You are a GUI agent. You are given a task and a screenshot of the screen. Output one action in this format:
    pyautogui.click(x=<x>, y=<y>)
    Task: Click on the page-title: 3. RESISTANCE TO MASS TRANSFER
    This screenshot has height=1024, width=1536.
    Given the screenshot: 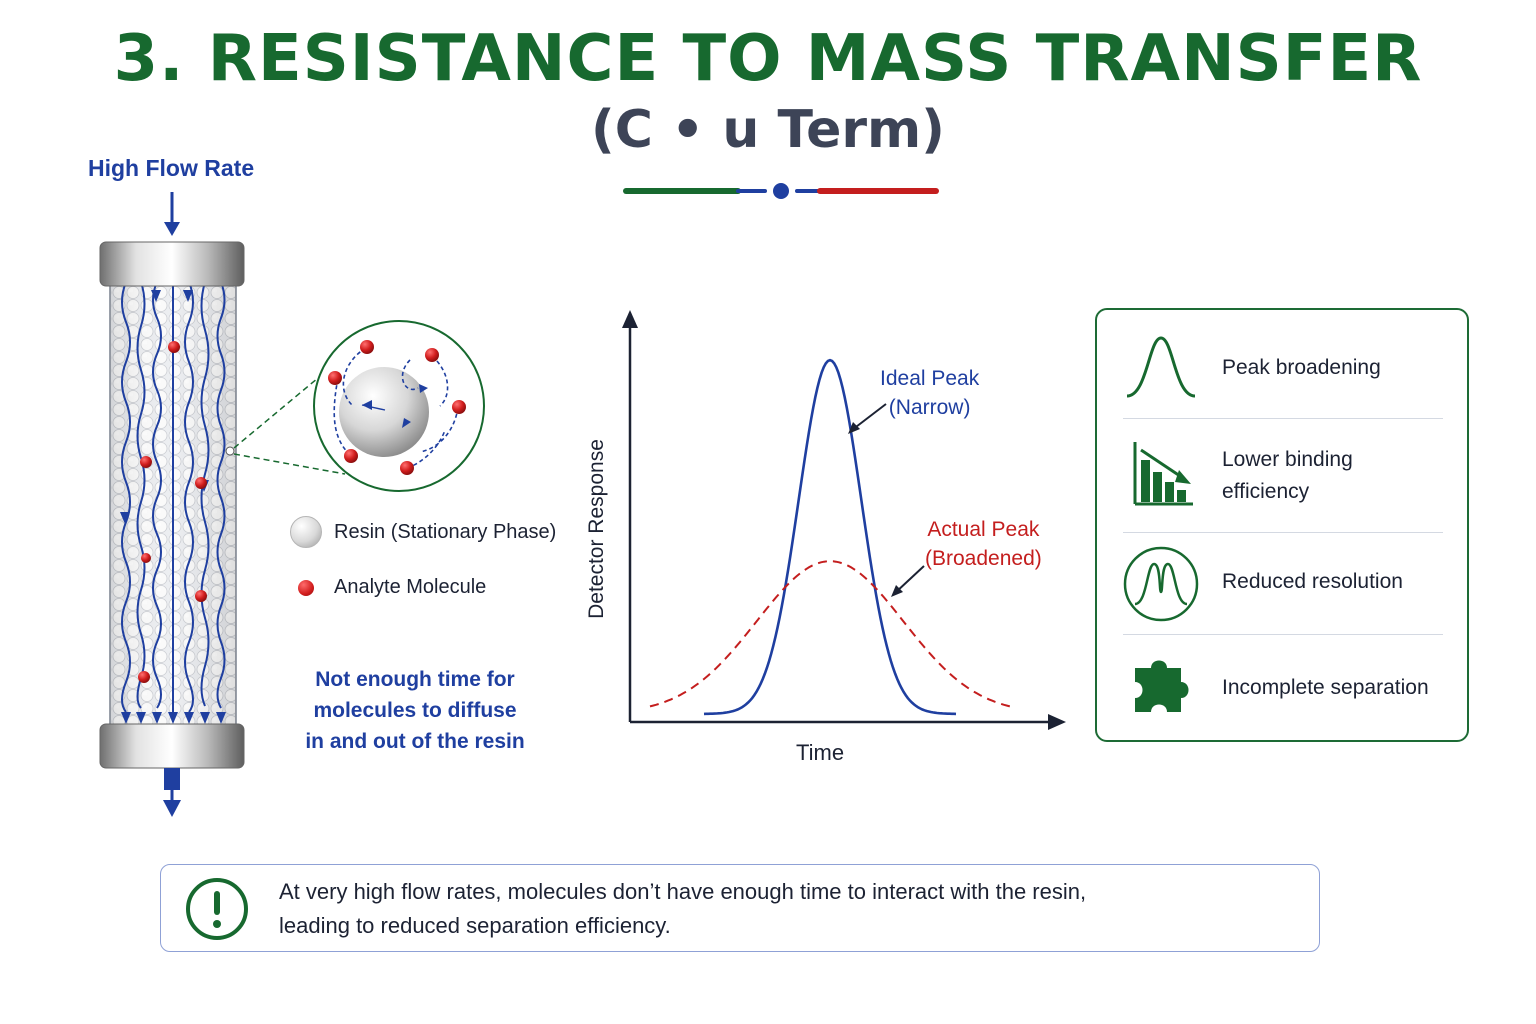 What is the action you would take?
    pyautogui.click(x=768, y=59)
    